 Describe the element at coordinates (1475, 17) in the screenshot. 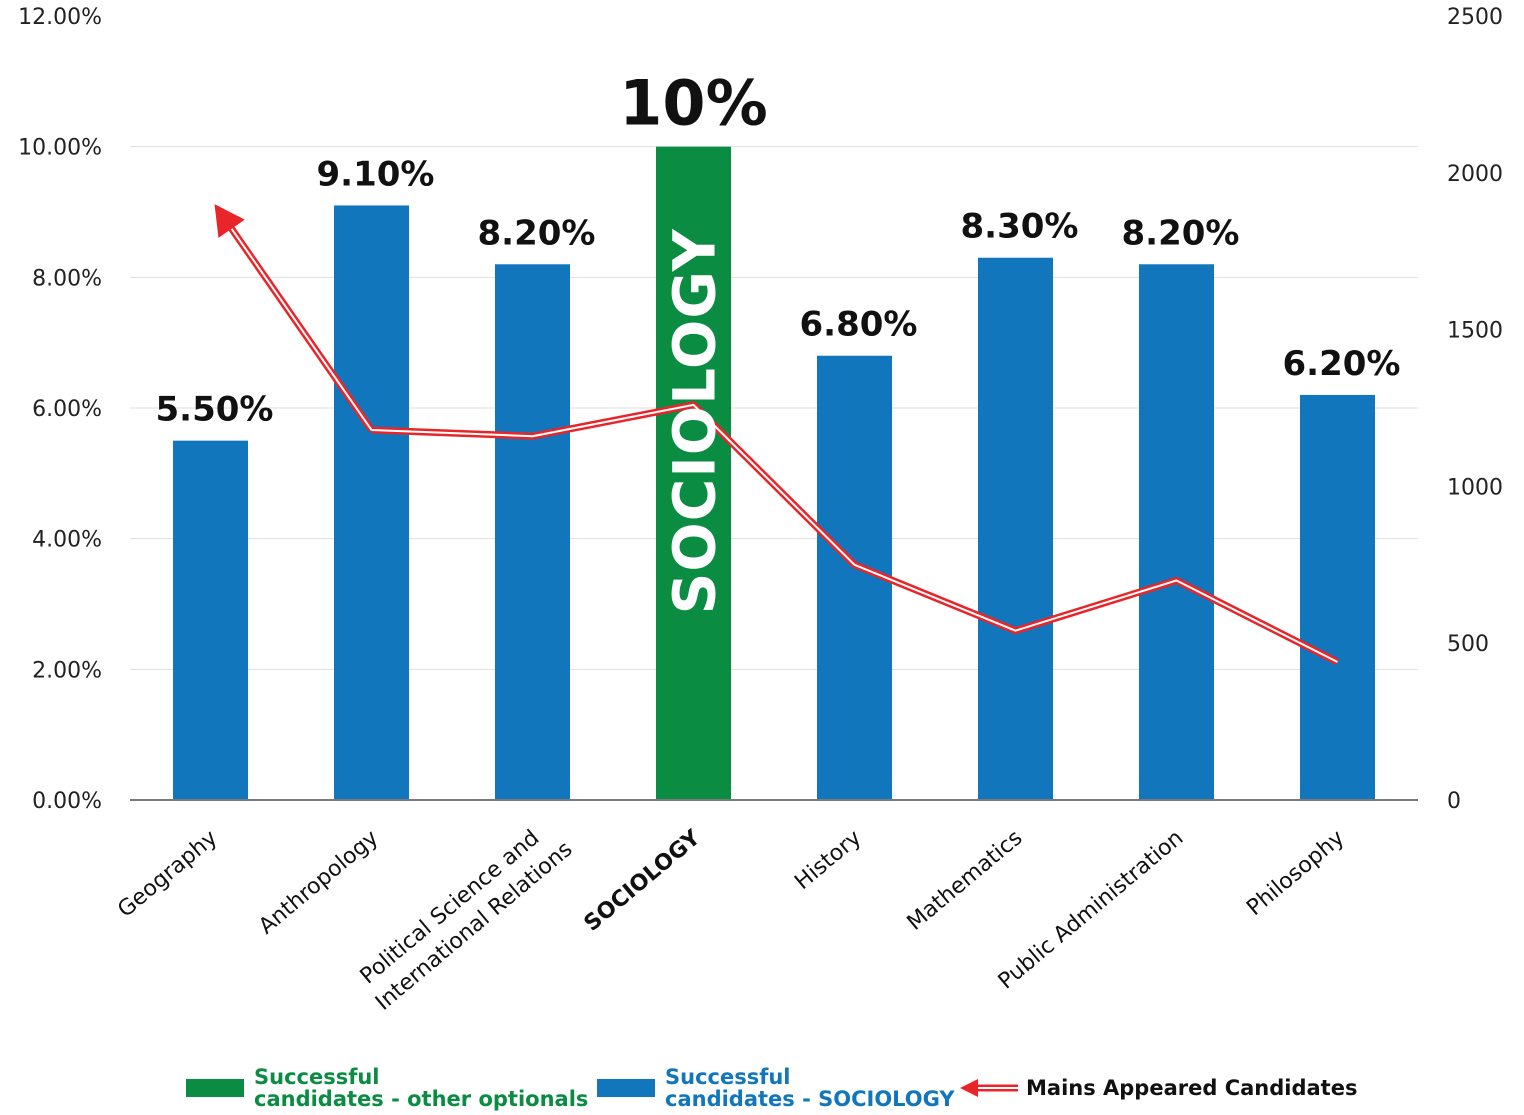

I see `right-axis-tick-label: 2500` at that location.